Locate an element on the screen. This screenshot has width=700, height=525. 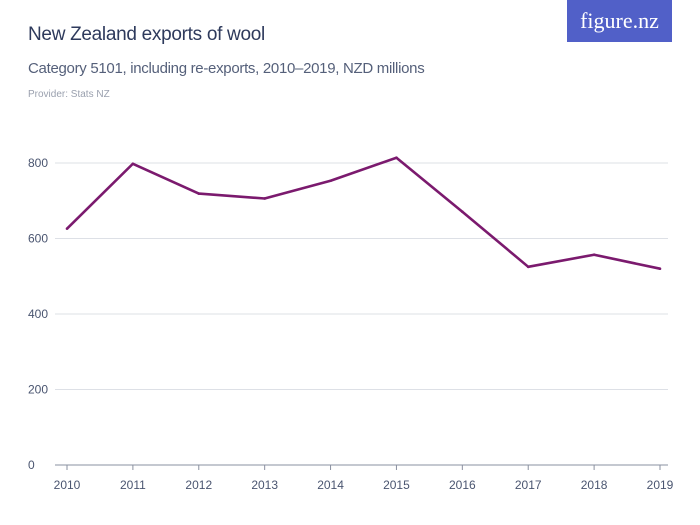
y-tick-label: 600 is located at coordinates (38, 239).